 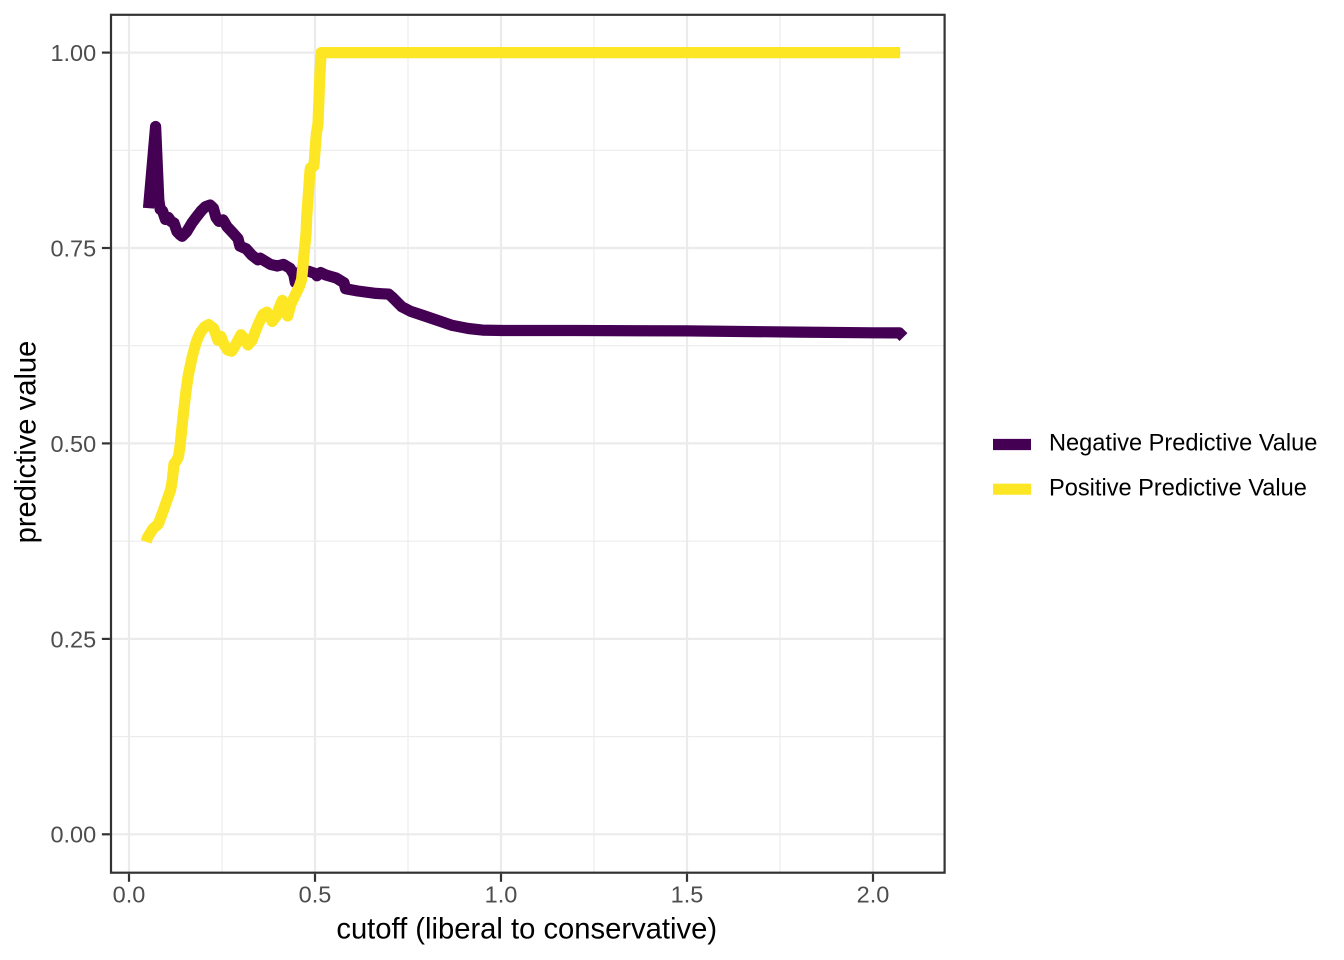 I want to click on svg-text: Negative Predictive Value, so click(x=1183, y=444).